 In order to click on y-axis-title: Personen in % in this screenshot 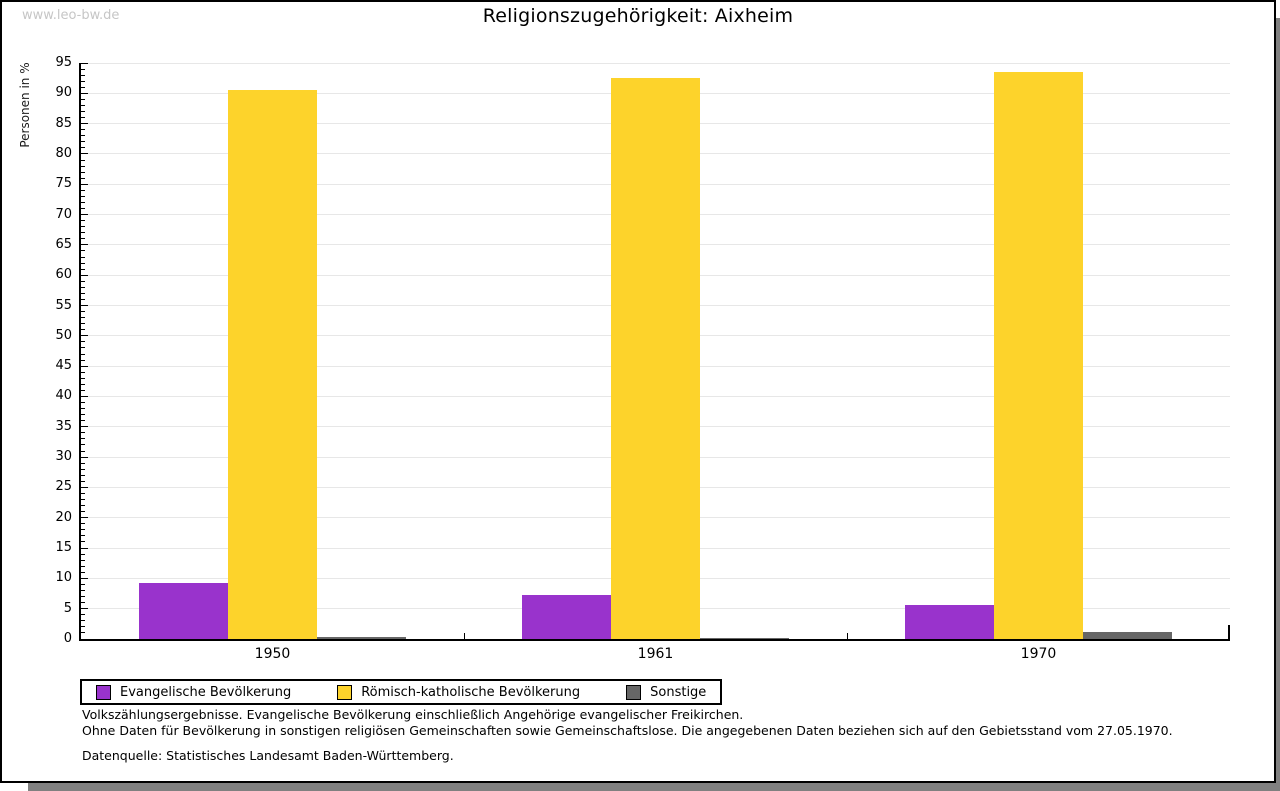, I will do `click(25, 105)`.